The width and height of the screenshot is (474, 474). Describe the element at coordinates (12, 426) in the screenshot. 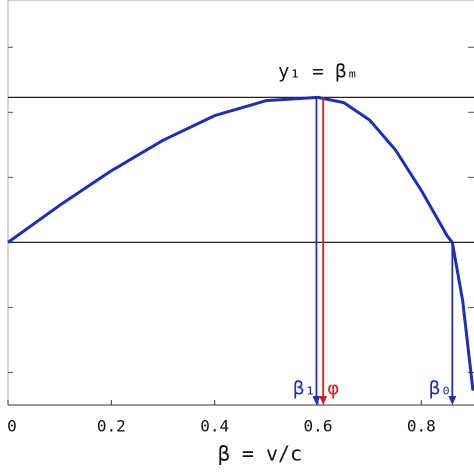

I see `x-tick-label: 0` at that location.